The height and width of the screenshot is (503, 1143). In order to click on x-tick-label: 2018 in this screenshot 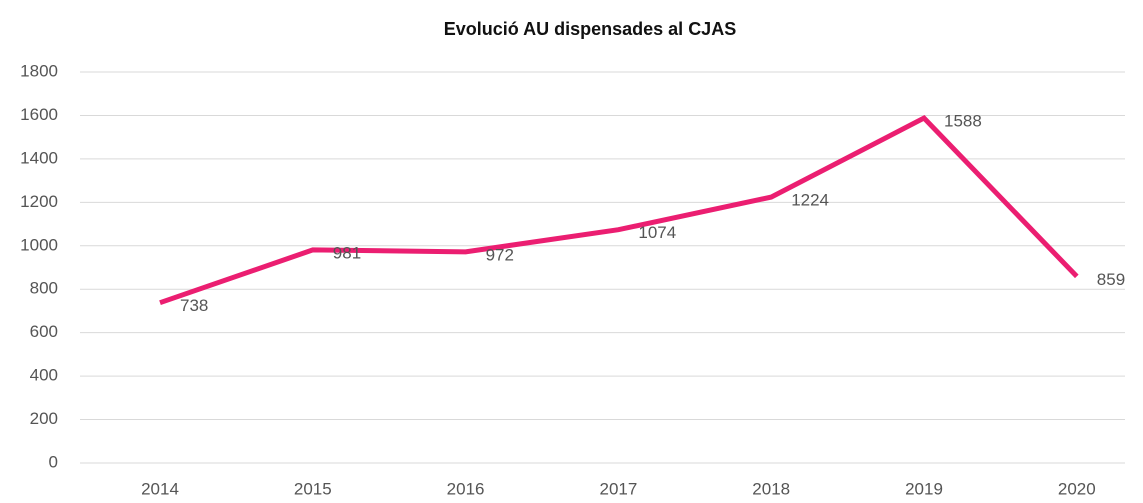, I will do `click(771, 488)`.